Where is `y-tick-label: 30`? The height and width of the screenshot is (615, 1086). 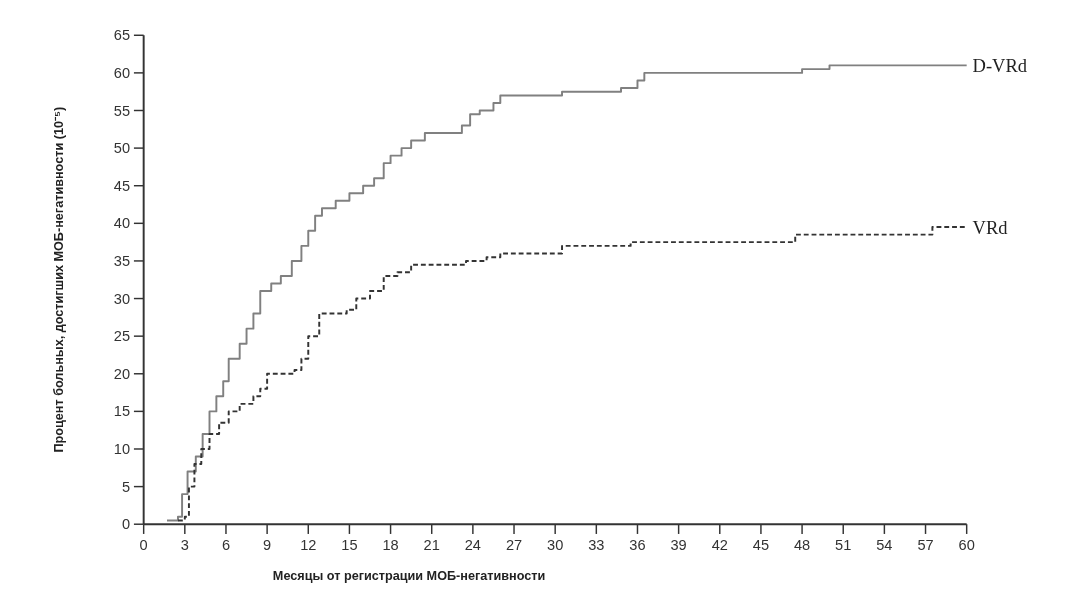 y-tick-label: 30 is located at coordinates (122, 298).